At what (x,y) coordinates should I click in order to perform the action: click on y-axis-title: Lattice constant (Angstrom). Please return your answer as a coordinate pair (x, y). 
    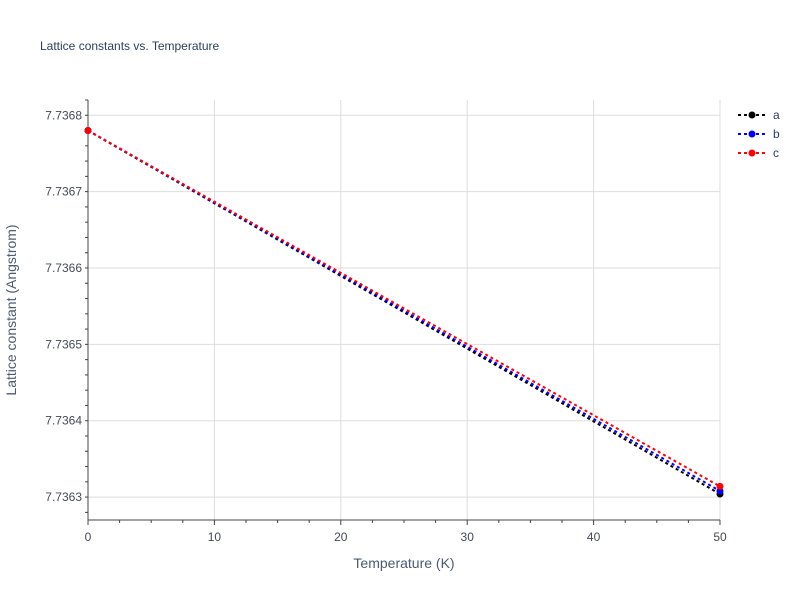
    Looking at the image, I should click on (11, 309).